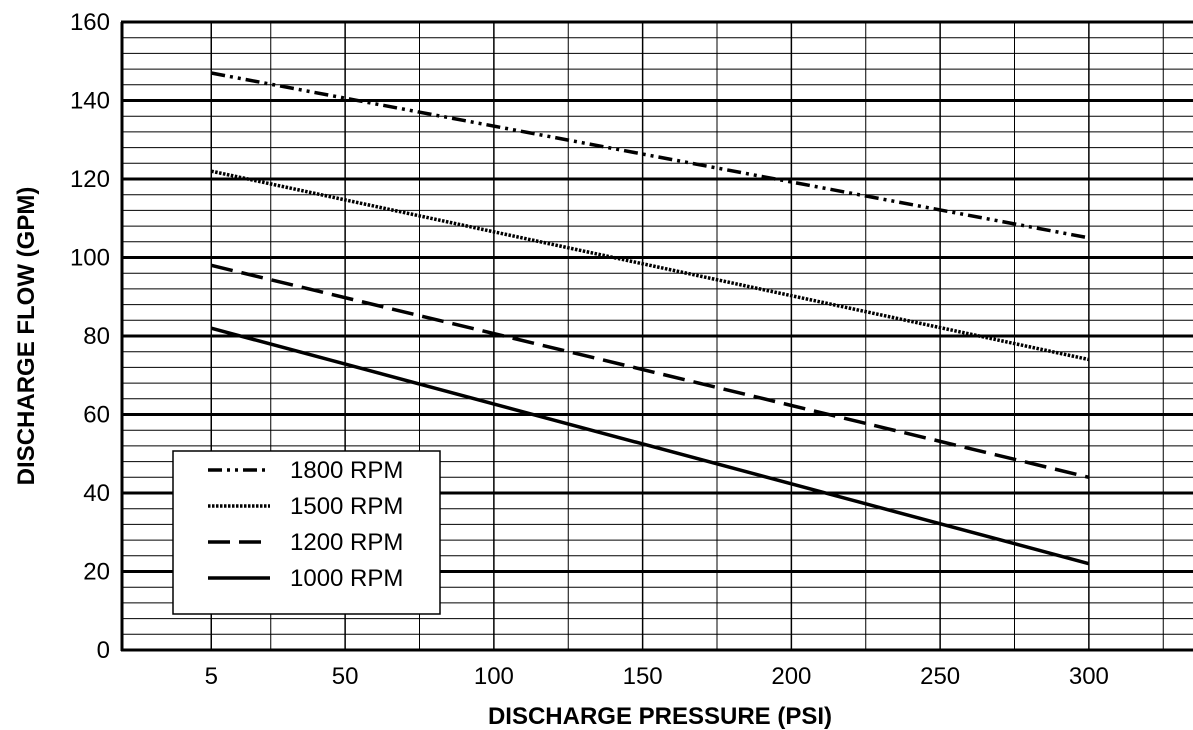  I want to click on legend: 1800 RPM 1500 RPM 1200 RPM 1000 RPM, so click(306, 532).